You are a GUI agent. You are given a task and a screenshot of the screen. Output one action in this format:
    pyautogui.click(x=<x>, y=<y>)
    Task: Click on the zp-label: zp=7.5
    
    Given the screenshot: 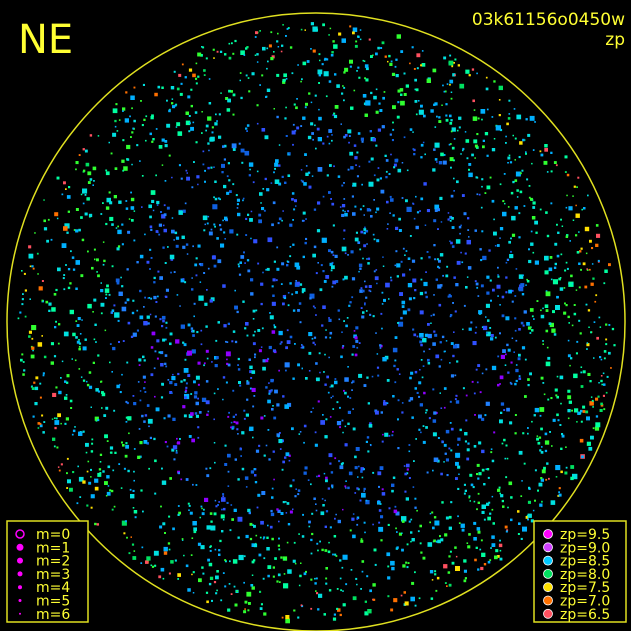 What is the action you would take?
    pyautogui.click(x=585, y=588)
    